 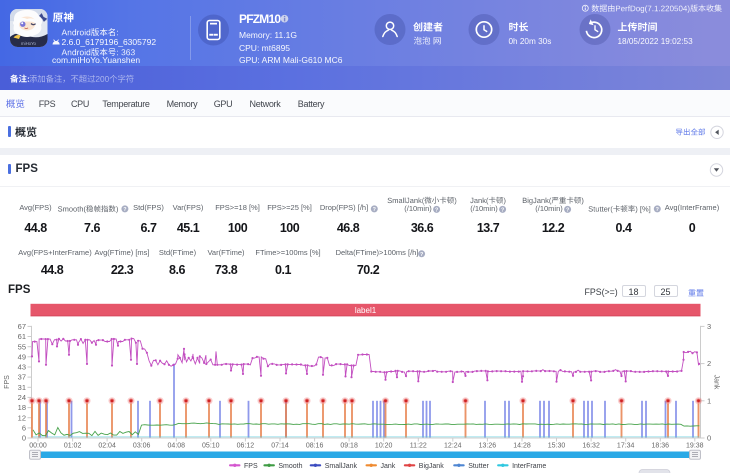 I want to click on svg-text: 09:18, so click(x=349, y=446).